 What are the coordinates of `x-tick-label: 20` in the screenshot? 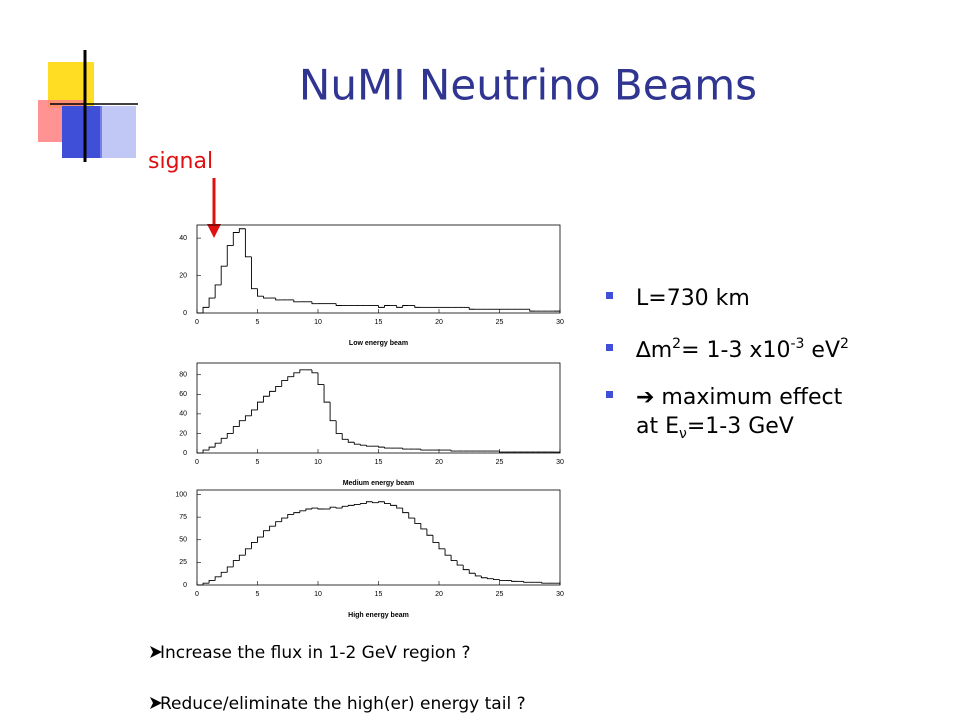 It's located at (439, 594).